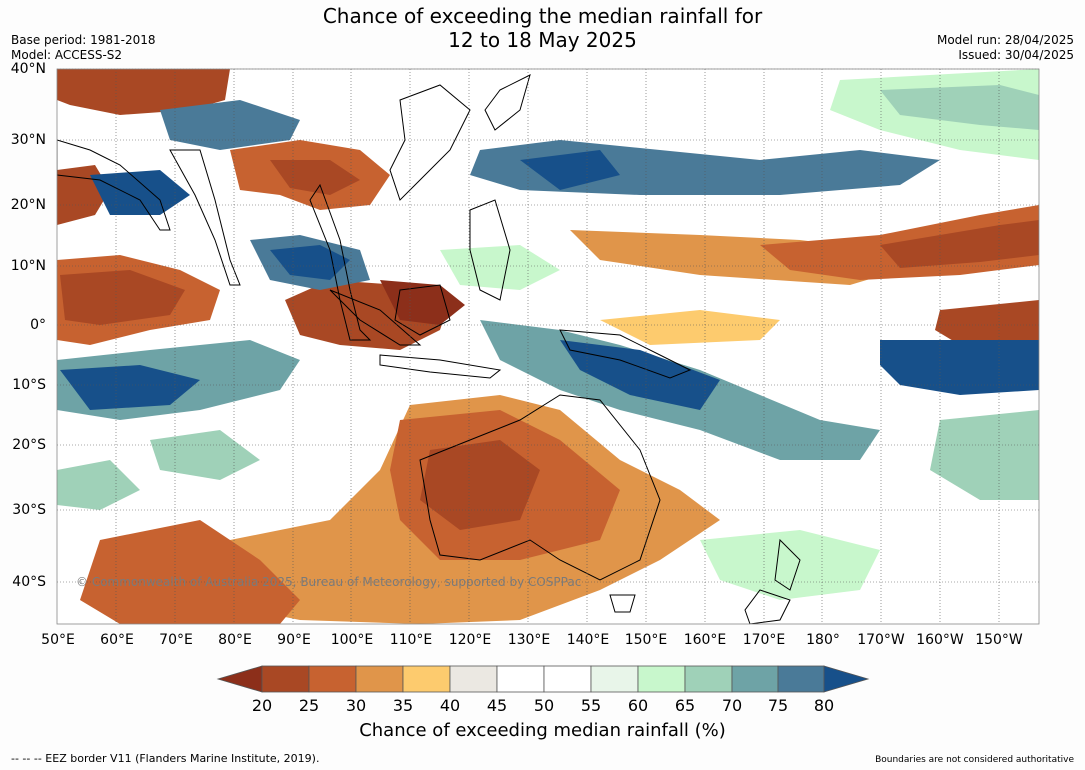 The width and height of the screenshot is (1085, 770). Describe the element at coordinates (28, 69) in the screenshot. I see `lat-label: 40°N` at that location.